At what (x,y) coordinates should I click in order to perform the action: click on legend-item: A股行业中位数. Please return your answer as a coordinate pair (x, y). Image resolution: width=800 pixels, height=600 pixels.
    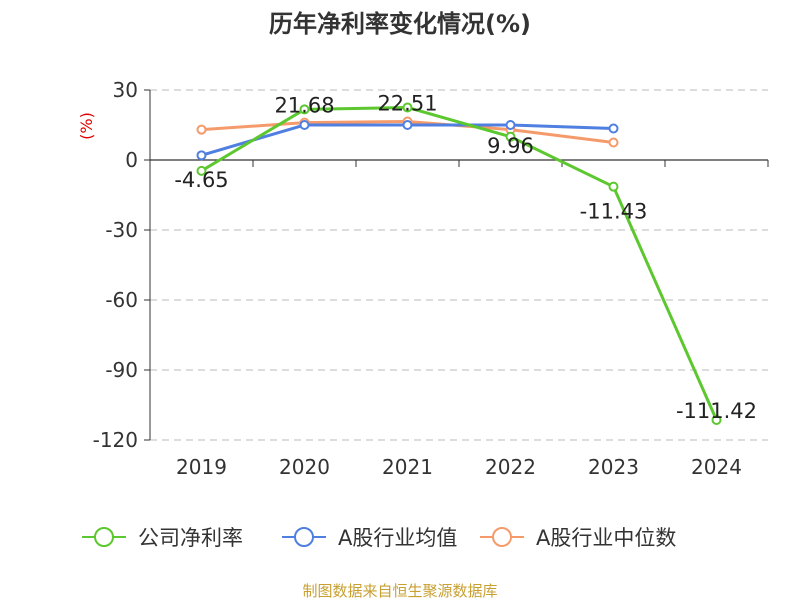
    Looking at the image, I should click on (578, 538).